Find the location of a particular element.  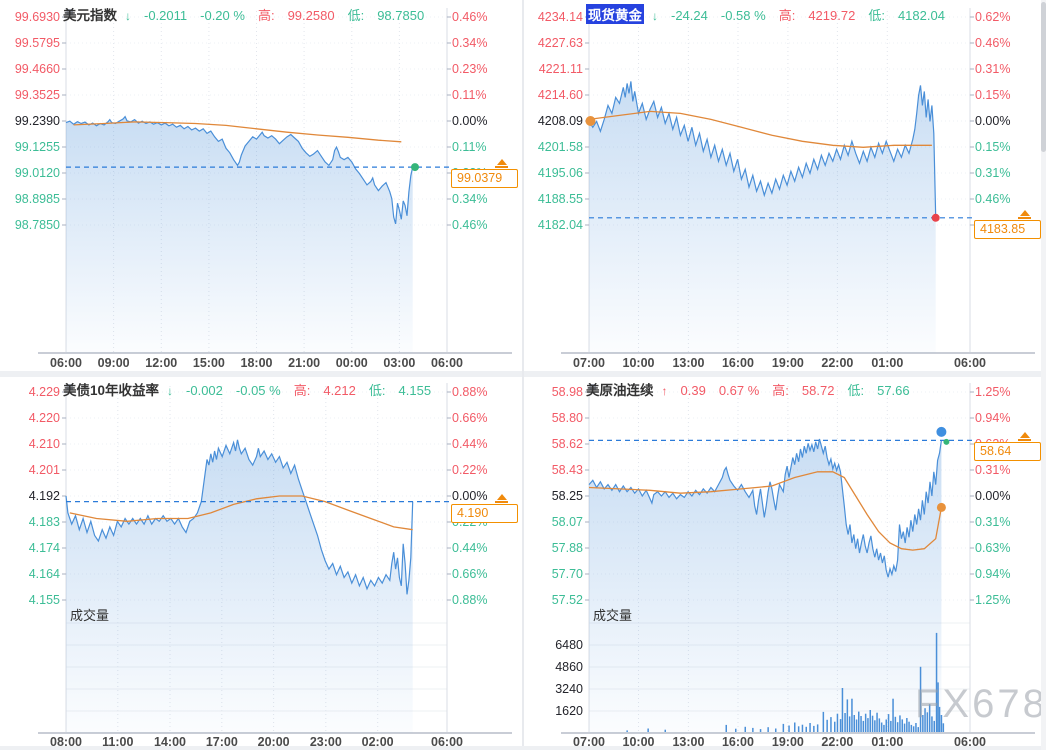

direction-arrow-icon: ↓ is located at coordinates (170, 391).